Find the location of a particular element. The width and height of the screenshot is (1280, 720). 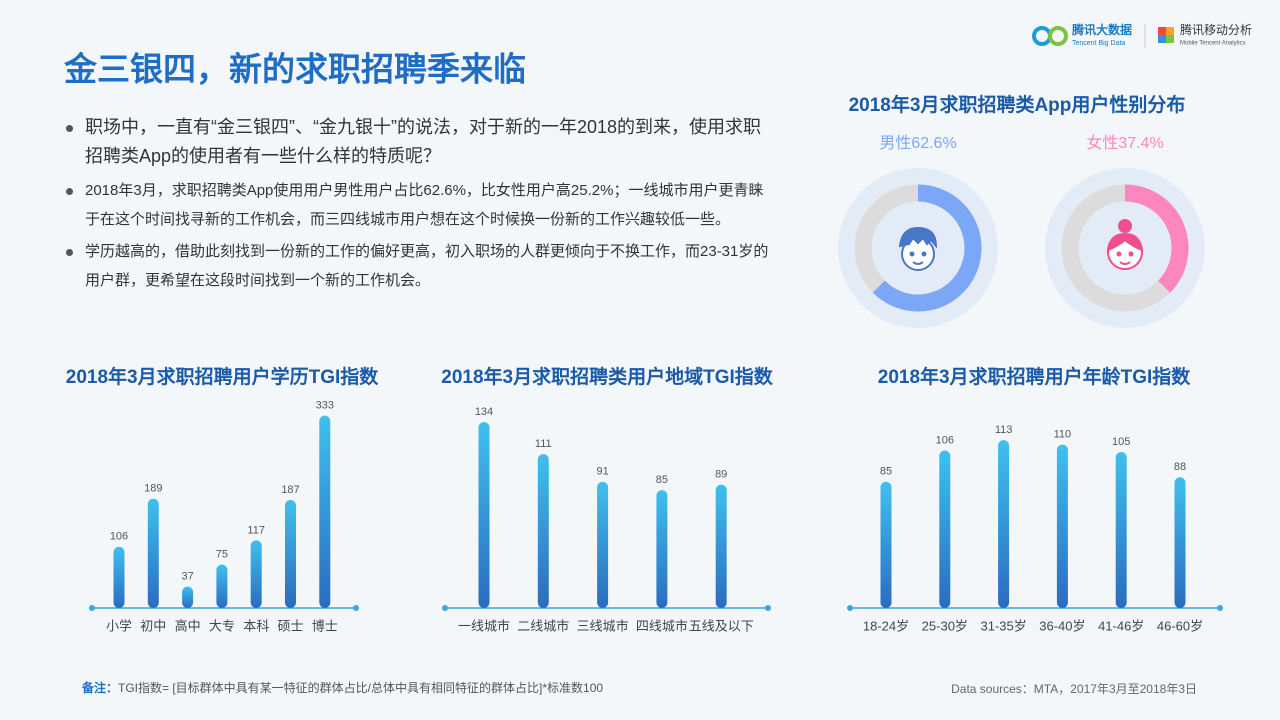

logo-text: Mobile Tencent Analytics is located at coordinates (1213, 44).